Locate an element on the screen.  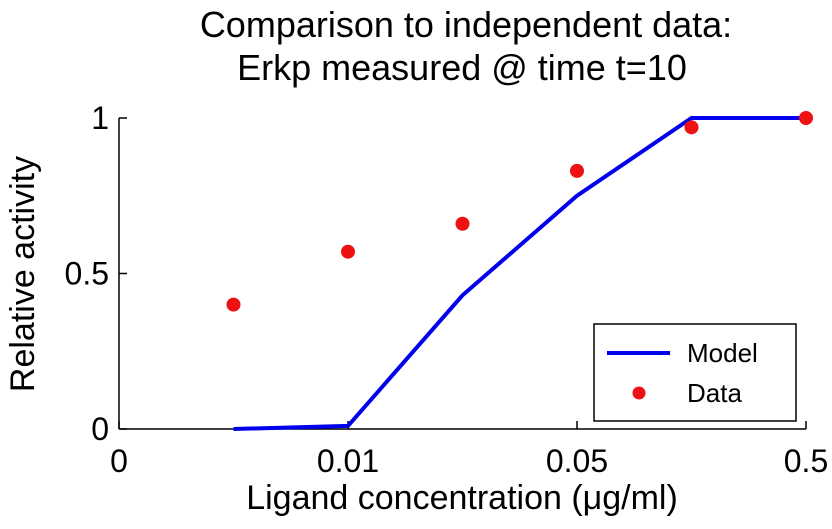
y-axis-ticks: 00.51 is located at coordinates (96, 273).